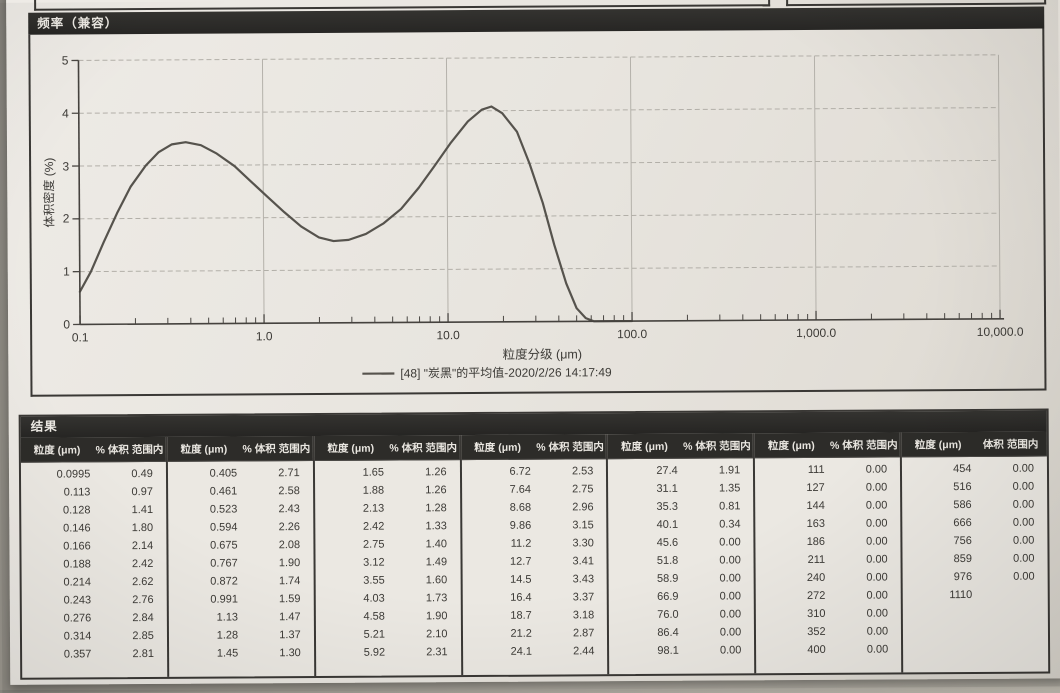  I want to click on particle-size-cell: 21.2, so click(499, 634).